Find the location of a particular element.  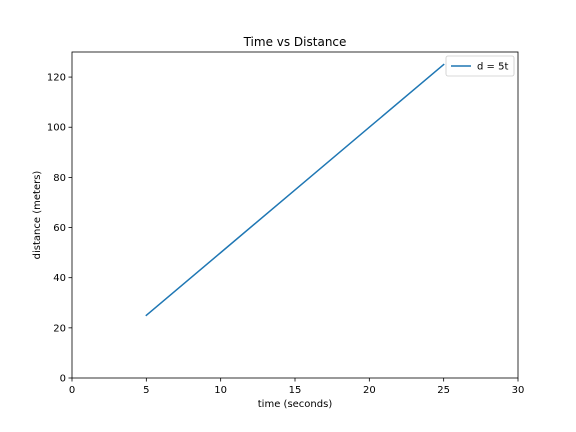

y-tick-label: 0 is located at coordinates (63, 379).